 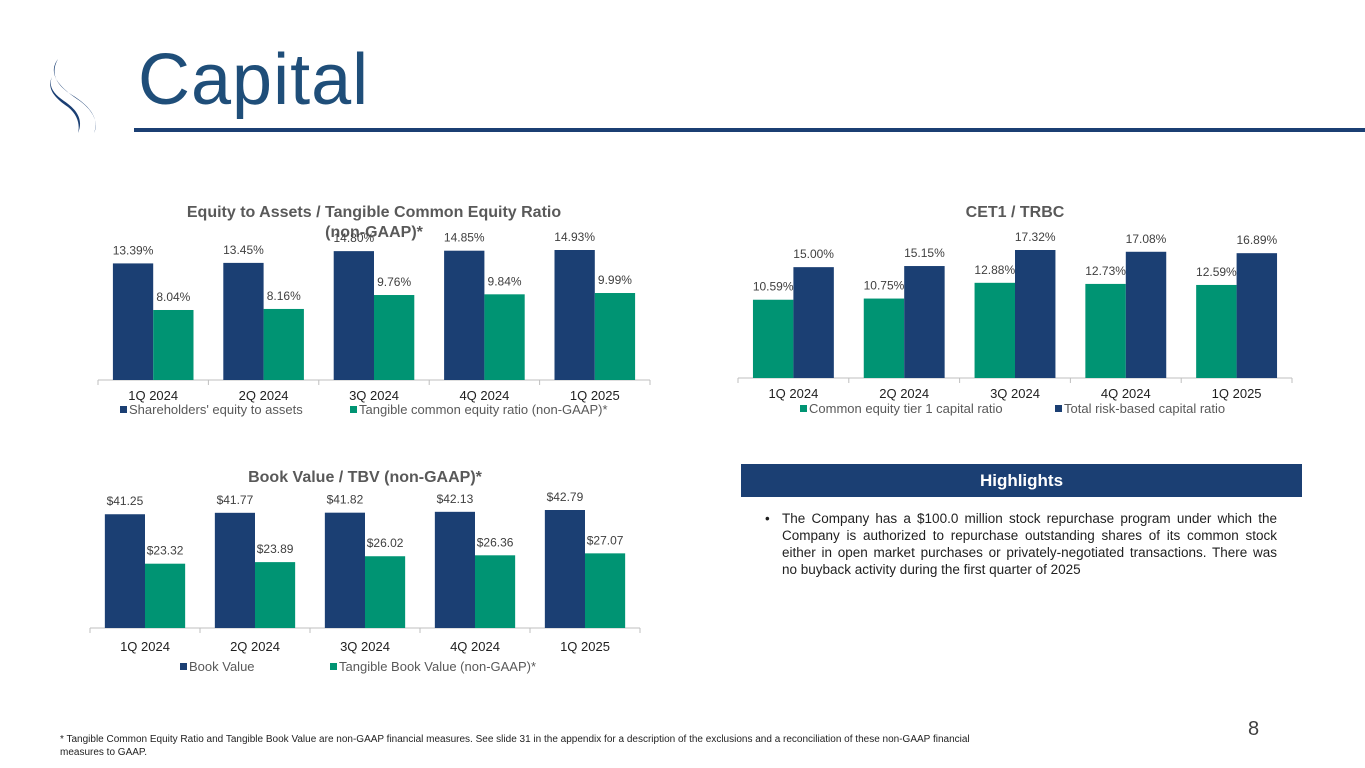 I want to click on chart-title: (non-GAAP)*, so click(x=374, y=232).